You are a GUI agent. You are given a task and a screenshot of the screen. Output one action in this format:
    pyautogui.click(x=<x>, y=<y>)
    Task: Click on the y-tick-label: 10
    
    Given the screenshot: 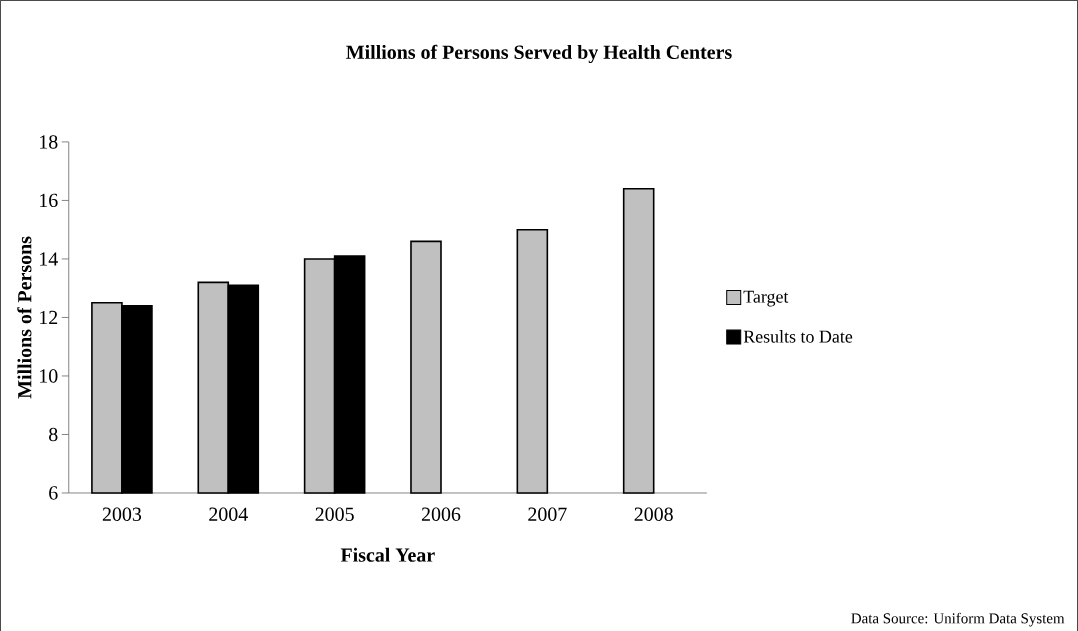 What is the action you would take?
    pyautogui.click(x=49, y=376)
    